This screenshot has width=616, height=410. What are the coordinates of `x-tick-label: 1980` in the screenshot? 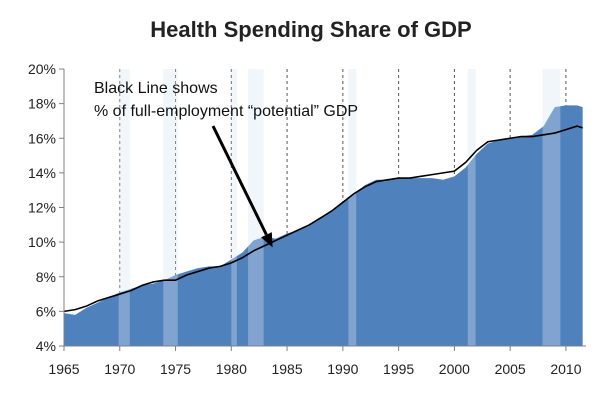 It's located at (231, 369).